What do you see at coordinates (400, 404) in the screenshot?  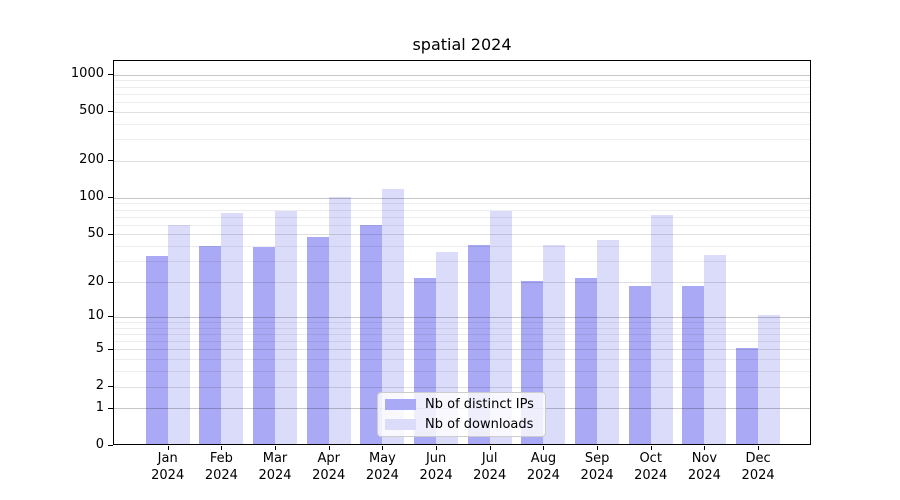 I see `legend-swatch-distinct-ips` at bounding box center [400, 404].